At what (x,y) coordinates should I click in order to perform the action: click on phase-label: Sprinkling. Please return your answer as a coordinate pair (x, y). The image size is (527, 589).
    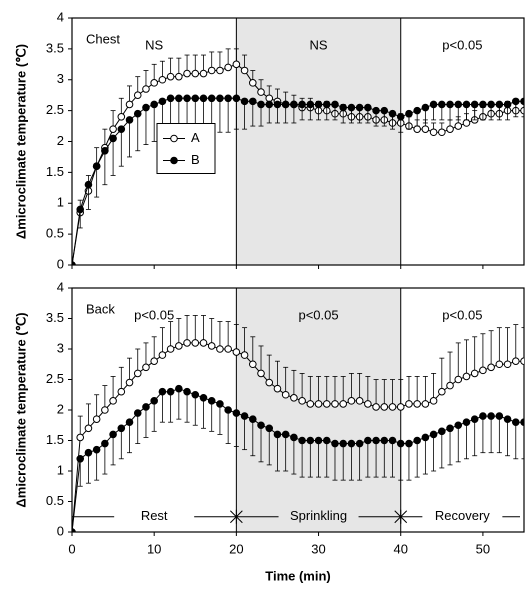
    Looking at the image, I should click on (318, 515).